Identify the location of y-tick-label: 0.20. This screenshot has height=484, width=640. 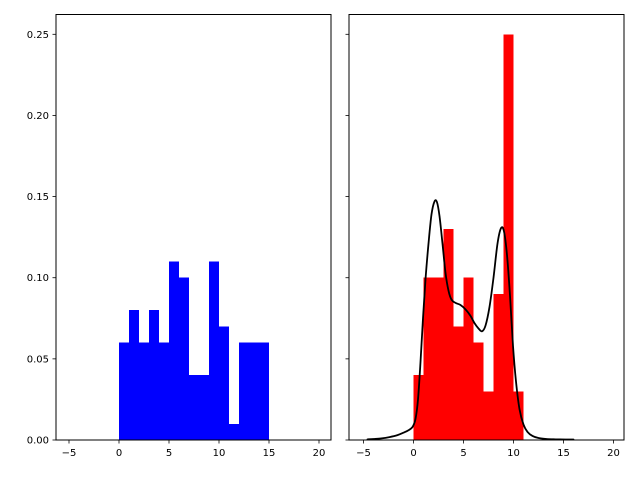
(38, 116).